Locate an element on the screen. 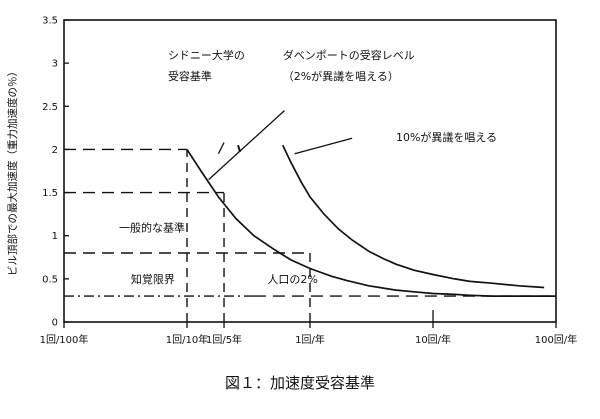 The image size is (600, 419). y-tick-label: 1.5 is located at coordinates (50, 193).